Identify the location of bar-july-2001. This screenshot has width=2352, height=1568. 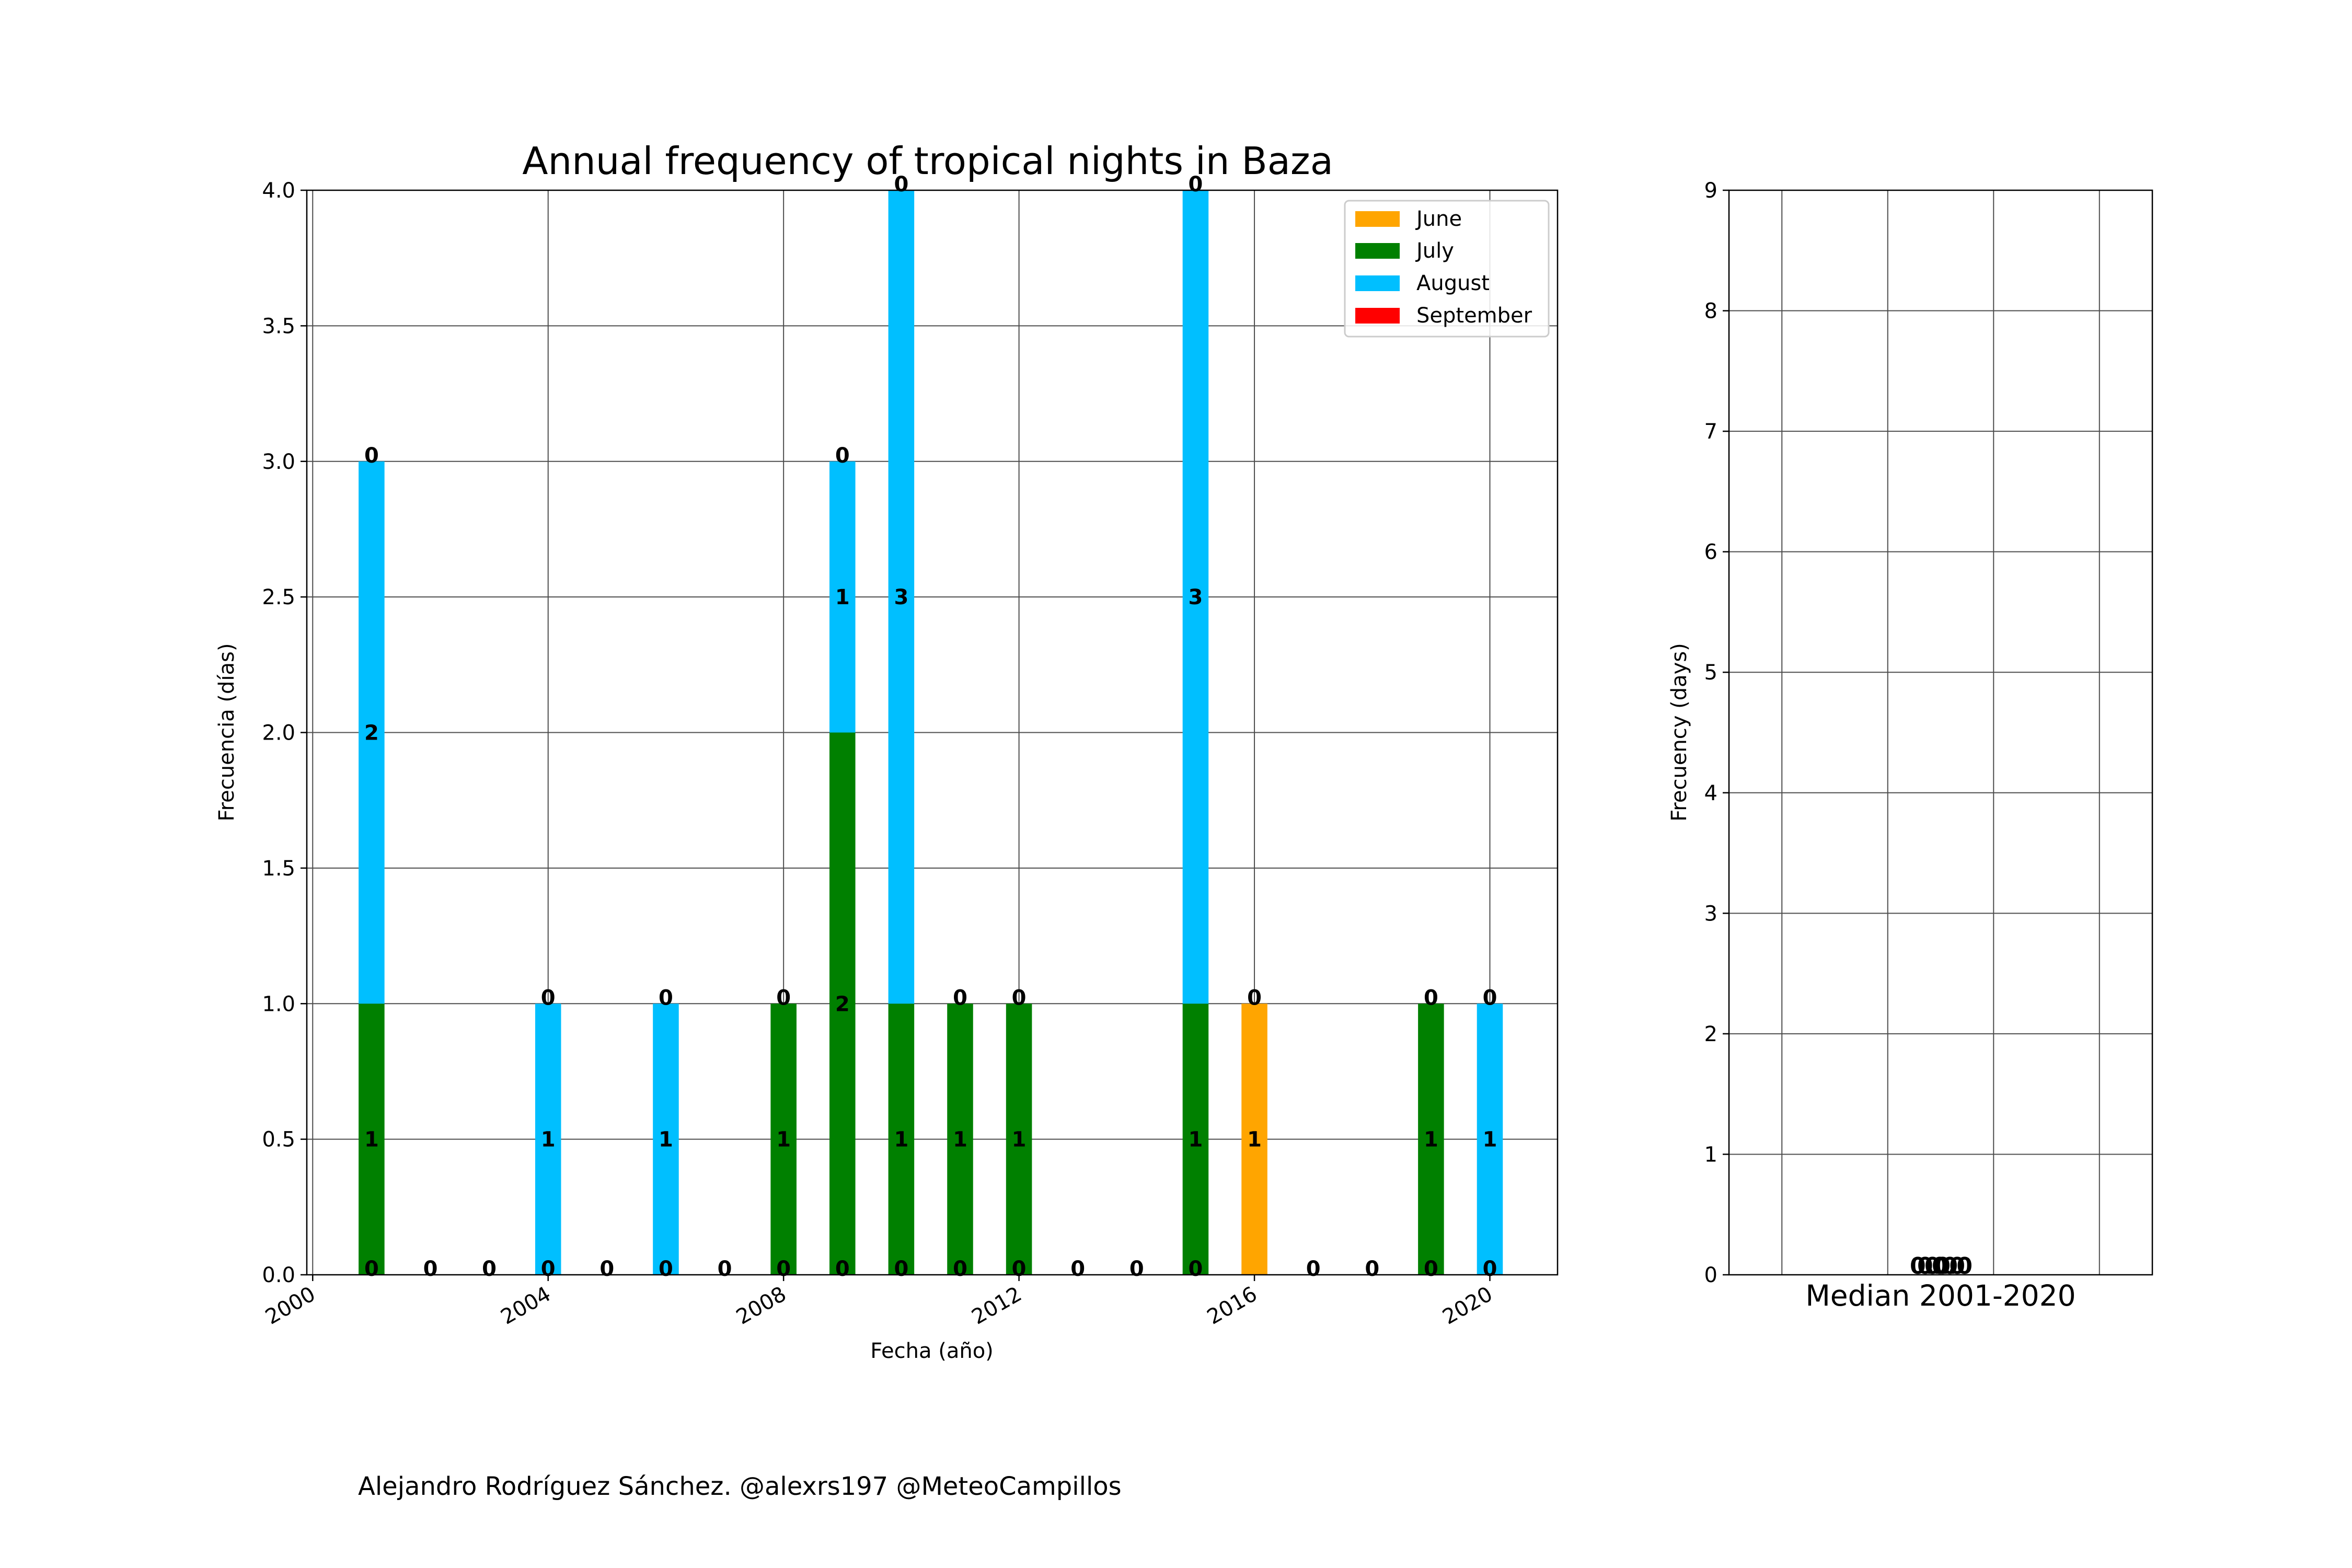
(372, 1139).